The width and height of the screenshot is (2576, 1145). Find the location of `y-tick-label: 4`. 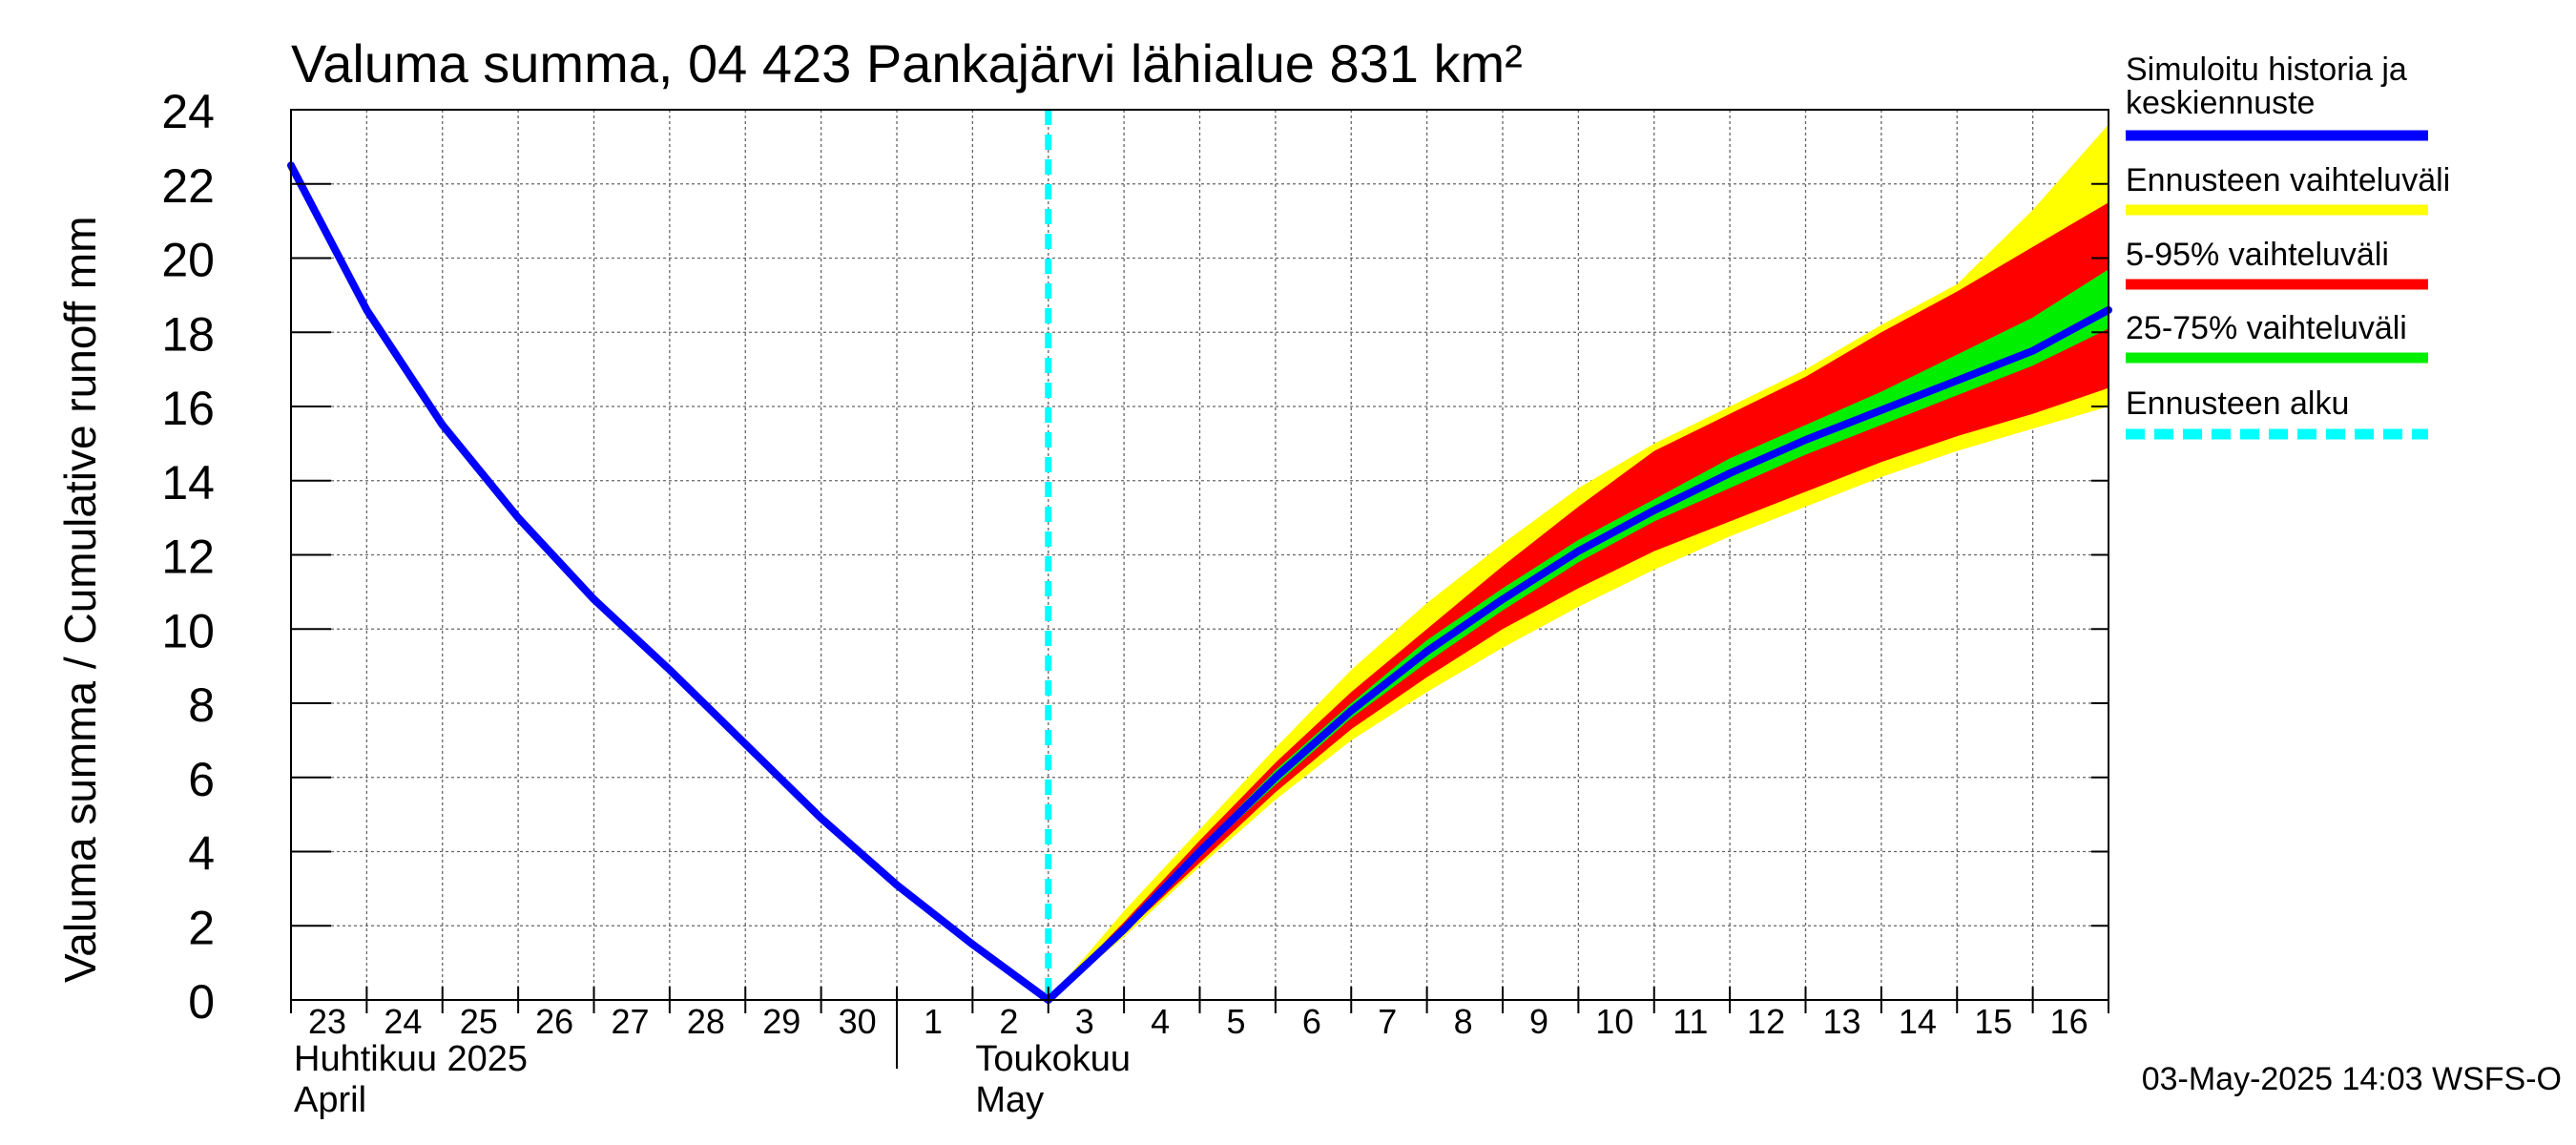

y-tick-label: 4 is located at coordinates (201, 854).